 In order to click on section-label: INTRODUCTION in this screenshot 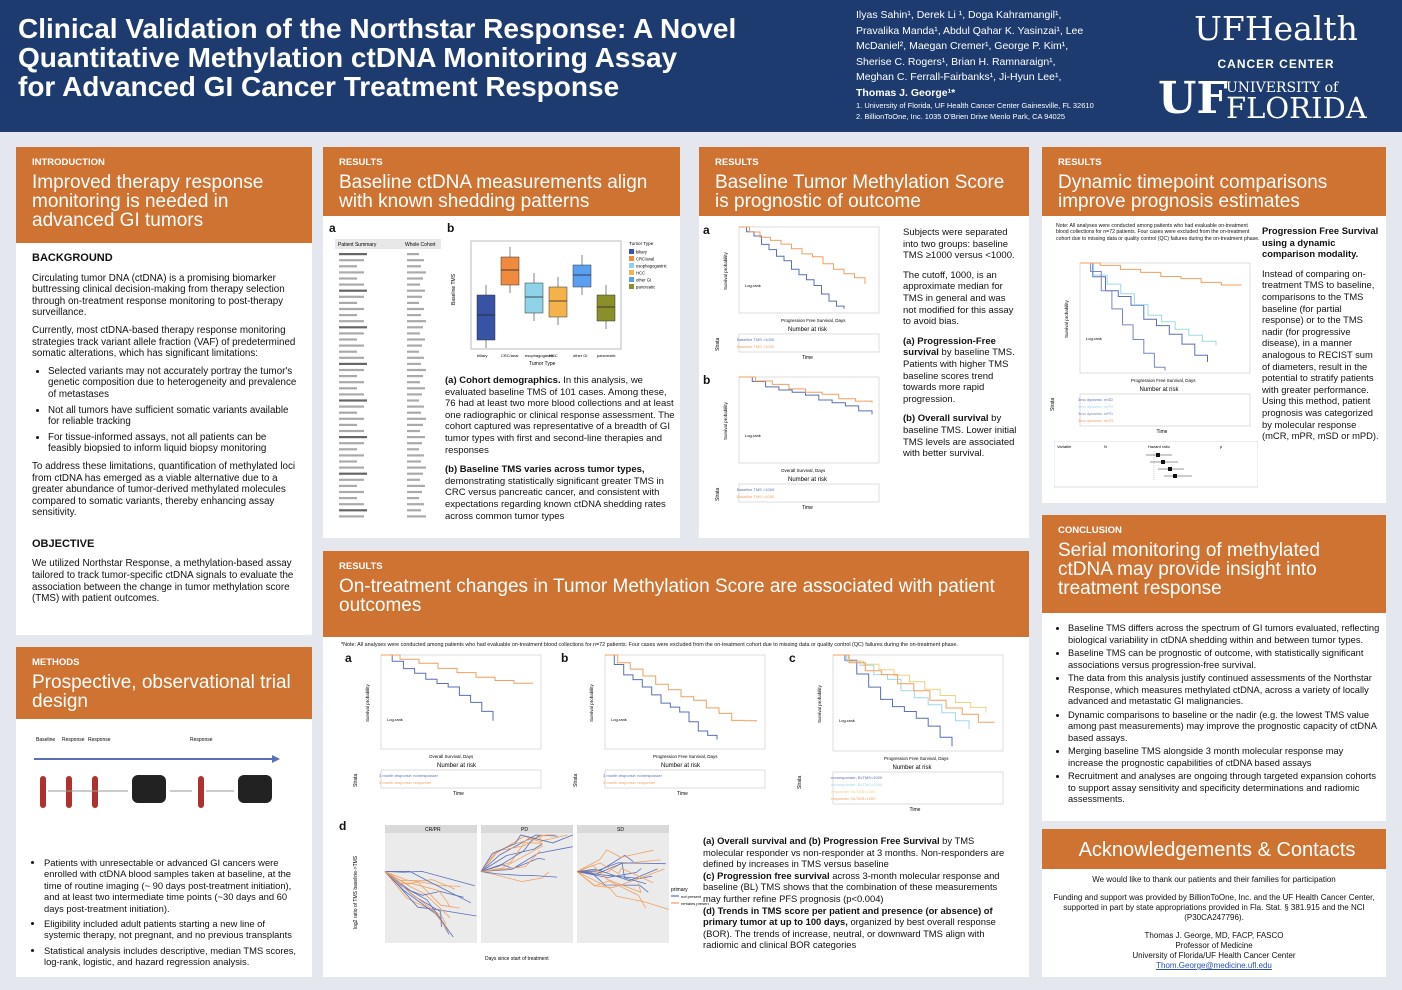, I will do `click(68, 162)`.